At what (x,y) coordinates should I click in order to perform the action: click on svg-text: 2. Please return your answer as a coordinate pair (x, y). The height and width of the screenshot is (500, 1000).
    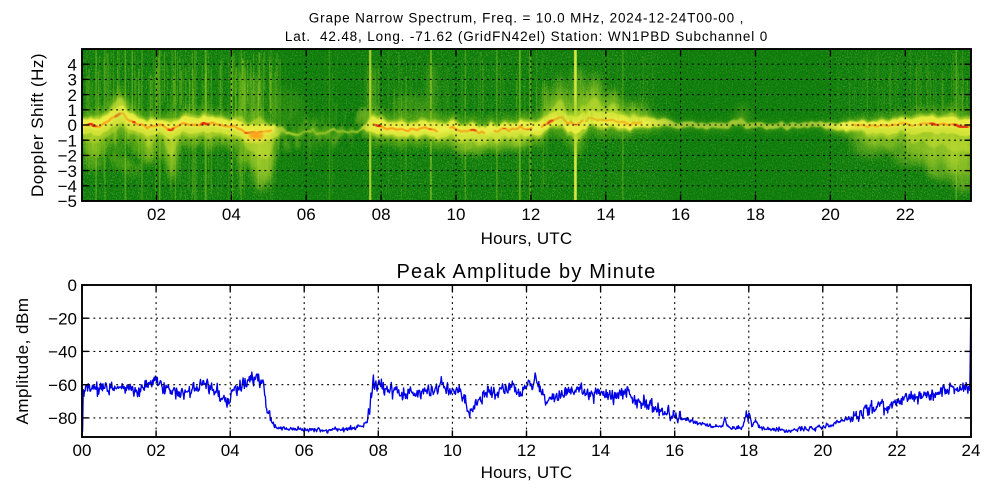
    Looking at the image, I should click on (72, 95).